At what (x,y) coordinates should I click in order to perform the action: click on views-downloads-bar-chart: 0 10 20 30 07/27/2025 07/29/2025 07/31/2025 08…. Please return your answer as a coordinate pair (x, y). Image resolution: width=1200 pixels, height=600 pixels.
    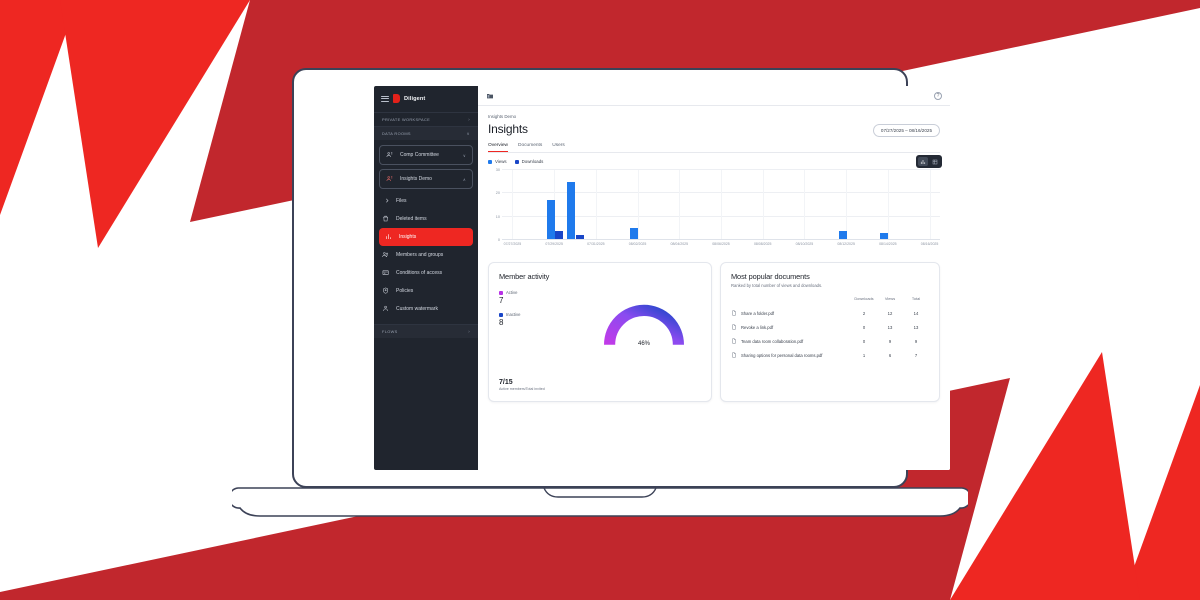
    Looking at the image, I should click on (714, 210).